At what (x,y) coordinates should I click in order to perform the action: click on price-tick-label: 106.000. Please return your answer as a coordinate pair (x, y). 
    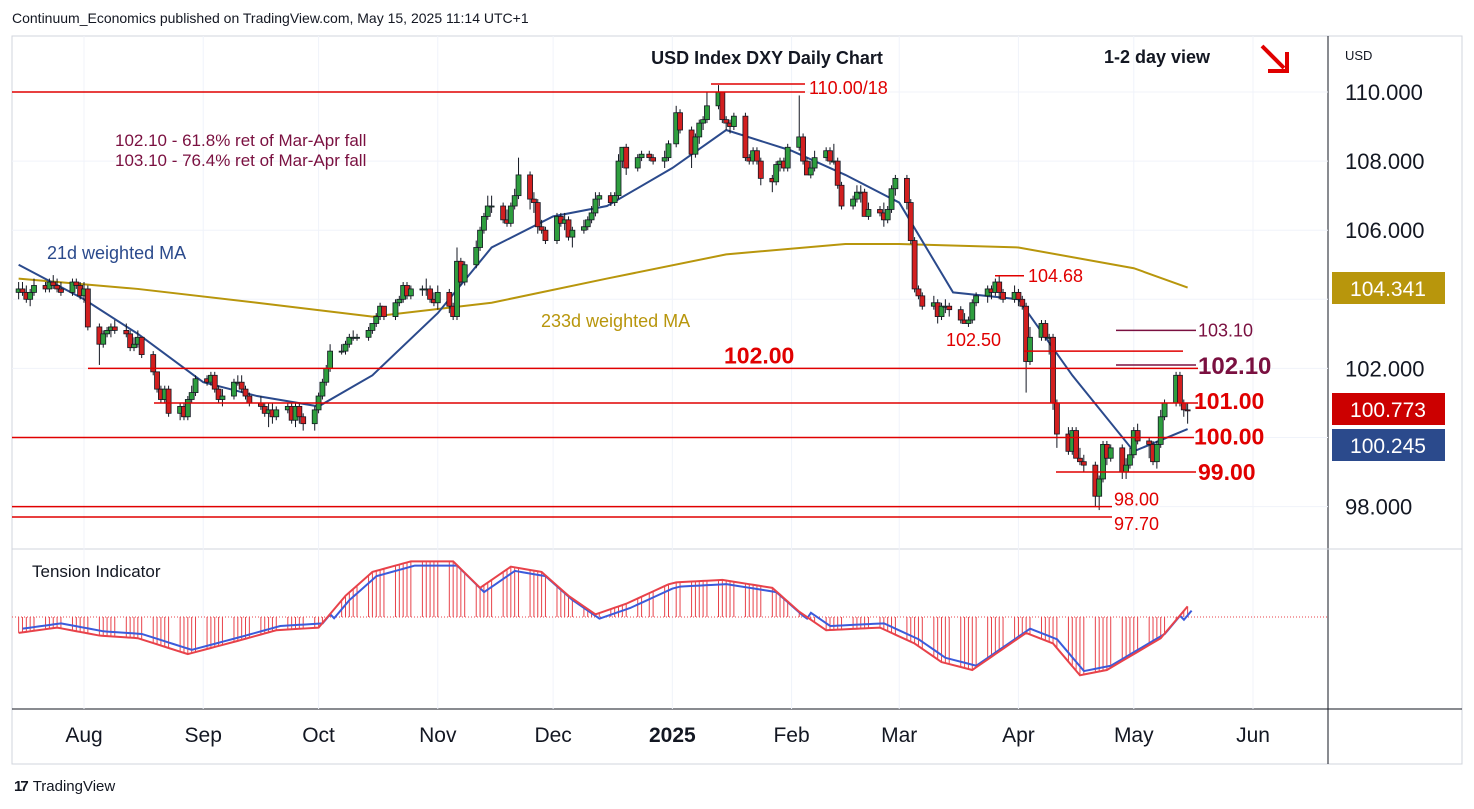
    Looking at the image, I should click on (1385, 230).